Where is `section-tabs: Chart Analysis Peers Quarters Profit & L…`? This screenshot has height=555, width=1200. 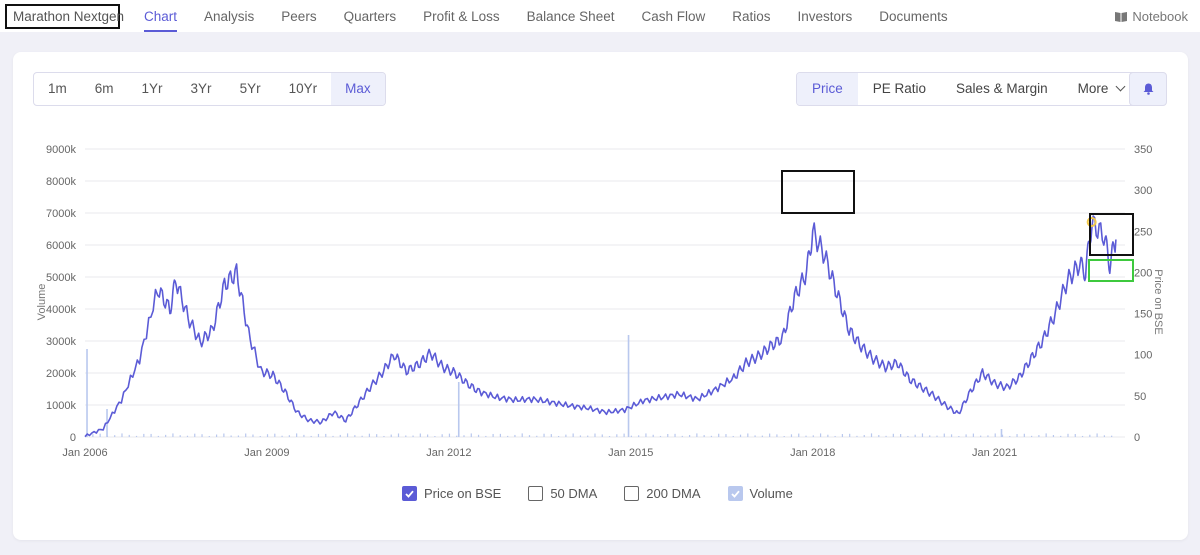
section-tabs: Chart Analysis Peers Quarters Profit & L… is located at coordinates (559, 16).